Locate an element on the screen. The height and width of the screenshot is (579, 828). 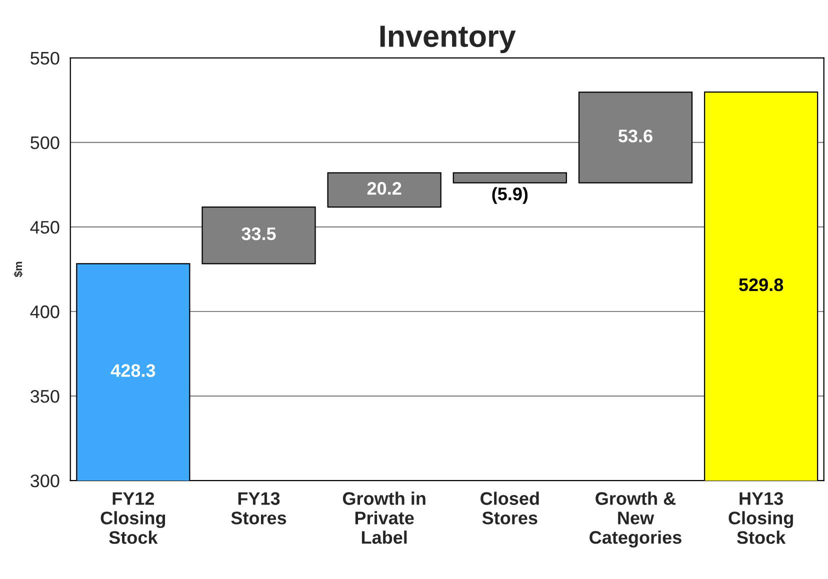
x-tick-label: FY12 Closing Stock is located at coordinates (133, 518).